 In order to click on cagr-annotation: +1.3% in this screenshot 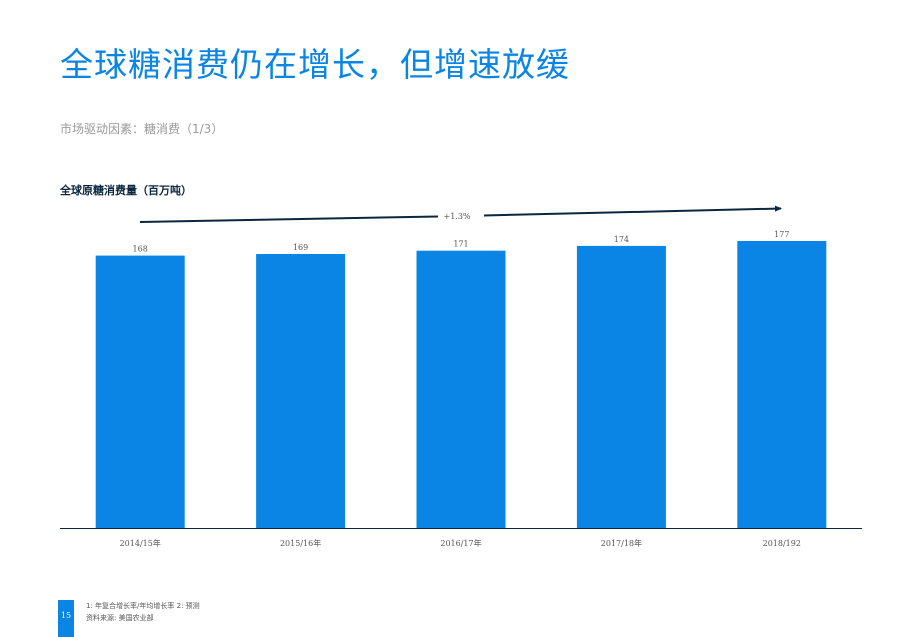, I will do `click(456, 216)`.